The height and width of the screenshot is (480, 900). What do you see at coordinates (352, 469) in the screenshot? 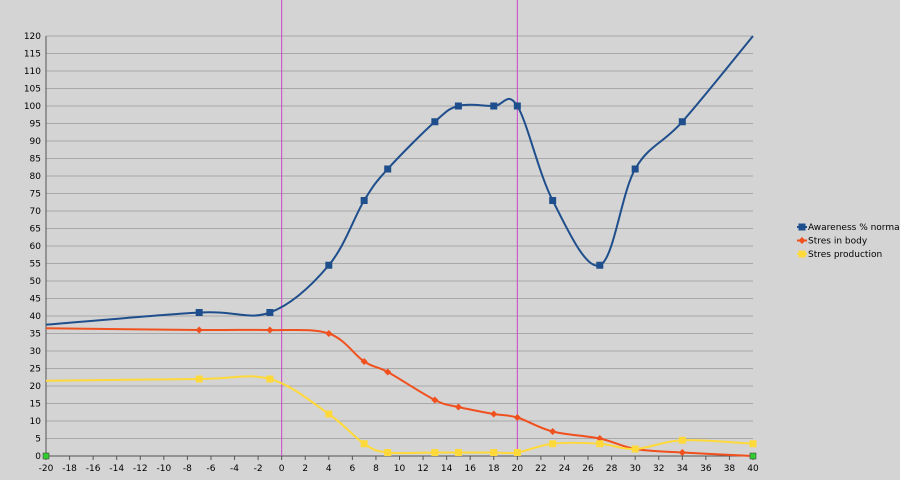
I see `x-tick-label: 6` at bounding box center [352, 469].